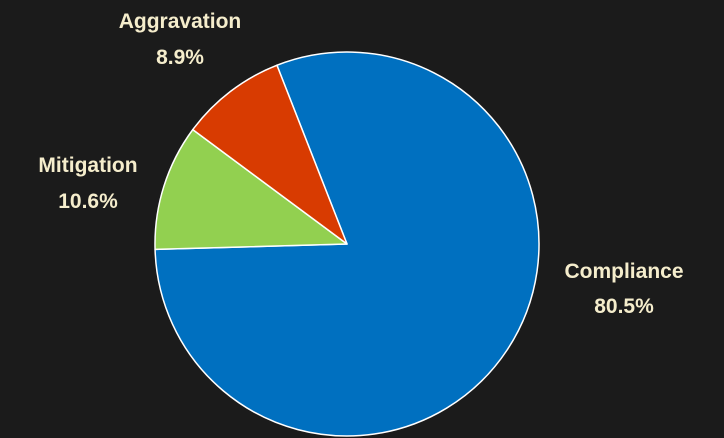 The height and width of the screenshot is (438, 724). What do you see at coordinates (87, 165) in the screenshot?
I see `slice-label-mitigation: Mitigation` at bounding box center [87, 165].